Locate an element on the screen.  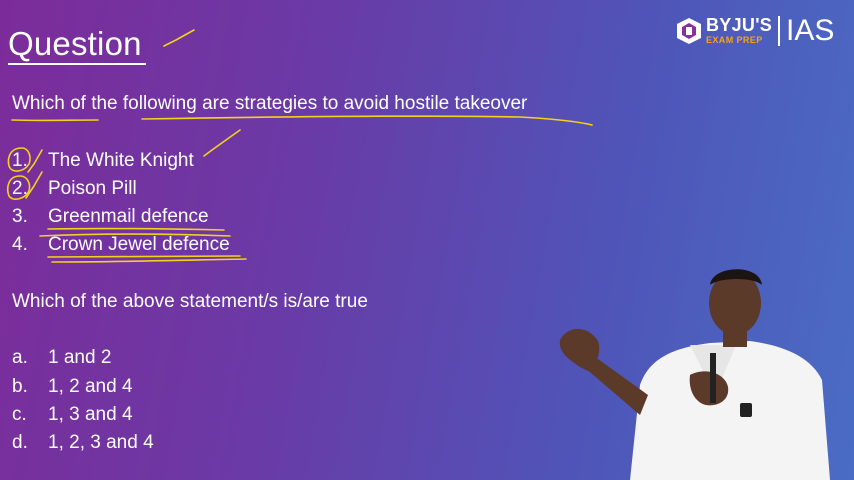
answer-b: b. 1, 2 and 4 is located at coordinates (72, 387).